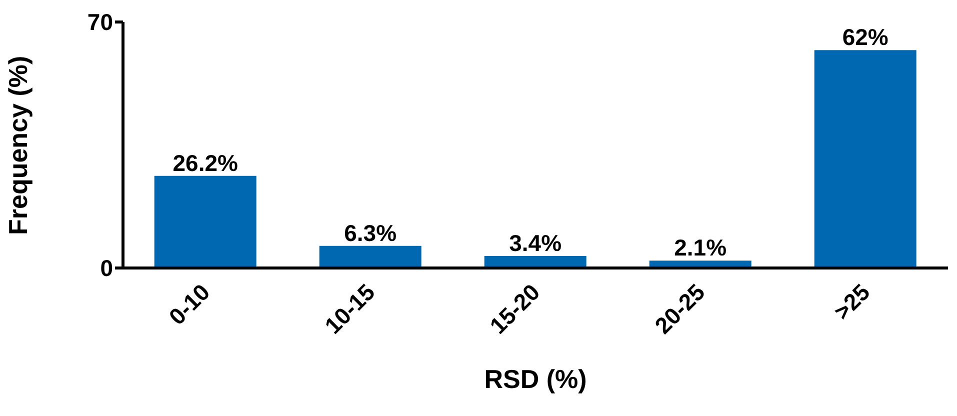  What do you see at coordinates (700, 247) in the screenshot?
I see `data-label: 2.1%` at bounding box center [700, 247].